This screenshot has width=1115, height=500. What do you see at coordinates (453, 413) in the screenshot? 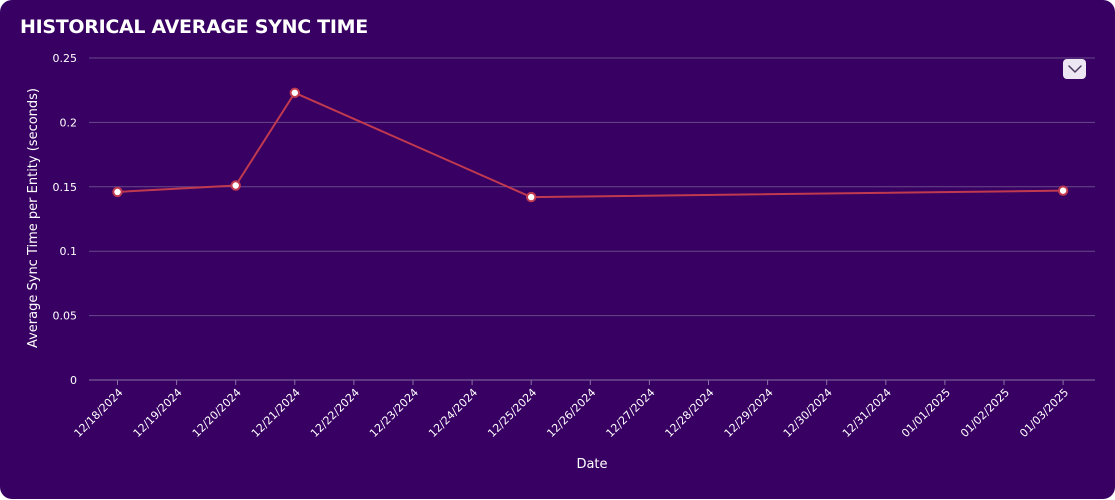
I see `x-tick-label: 12/24/2024` at bounding box center [453, 413].